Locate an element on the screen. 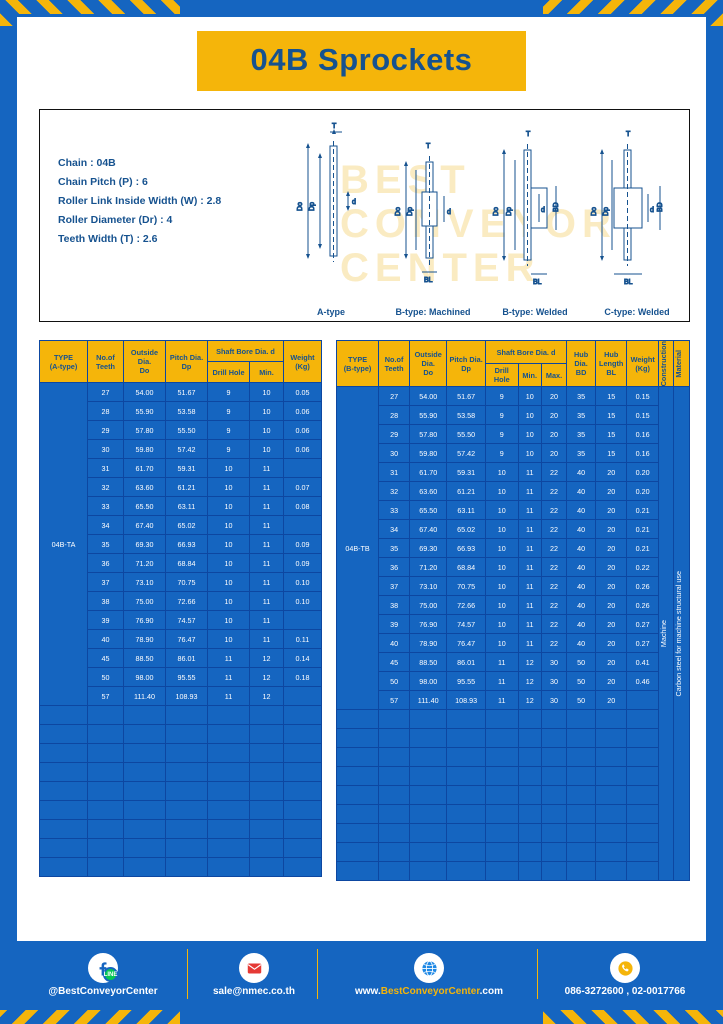 This screenshot has height=1024, width=723. footer-facebook-label: @BestConveyorCenter is located at coordinates (103, 991).